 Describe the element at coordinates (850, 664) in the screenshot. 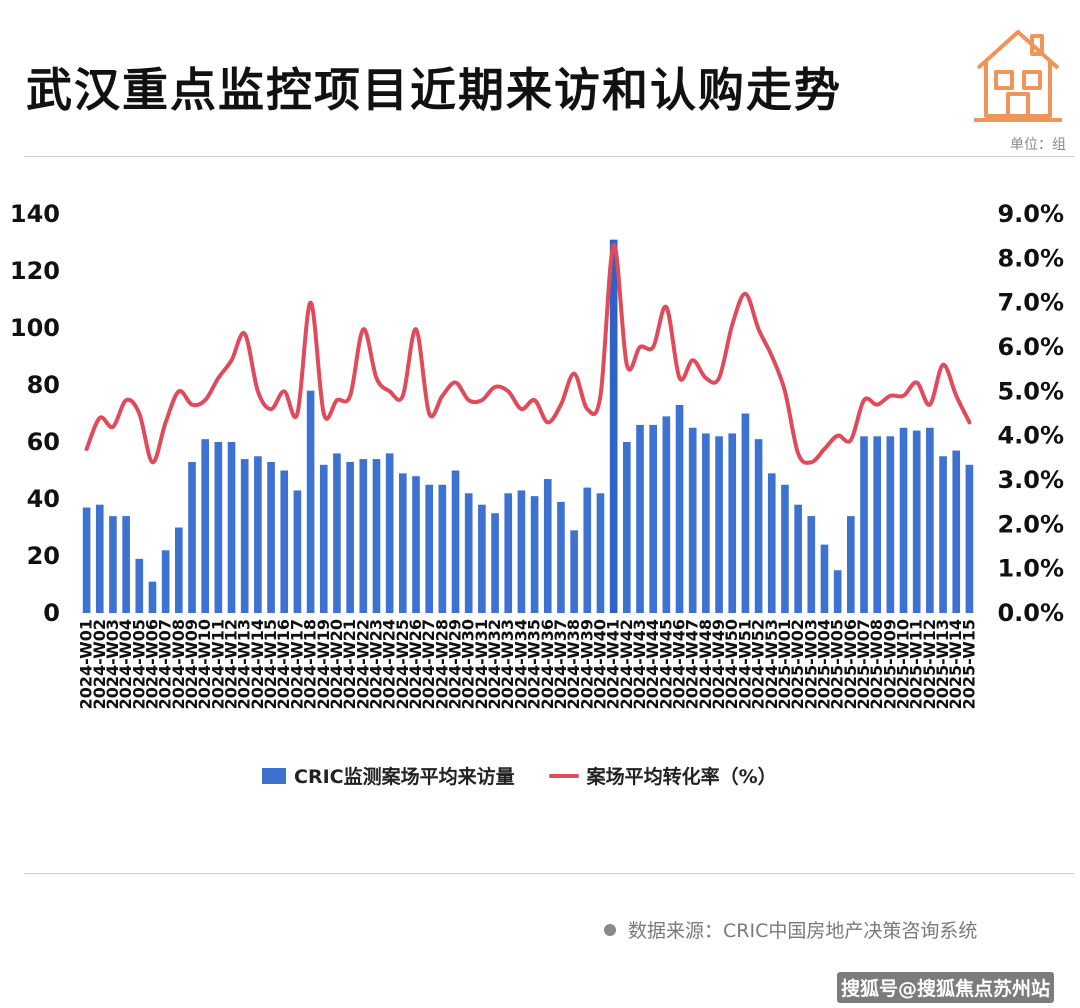

I see `x-tick-label: 2025-W06` at that location.